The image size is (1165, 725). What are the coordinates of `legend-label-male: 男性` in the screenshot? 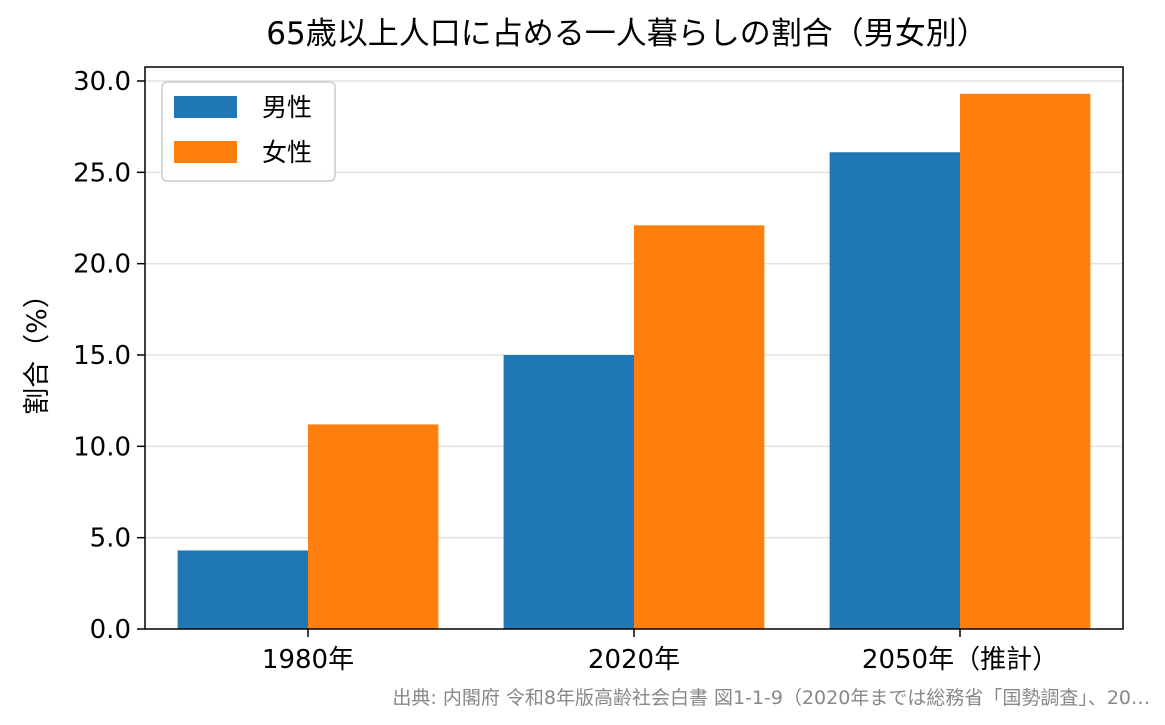 It's located at (287, 107).